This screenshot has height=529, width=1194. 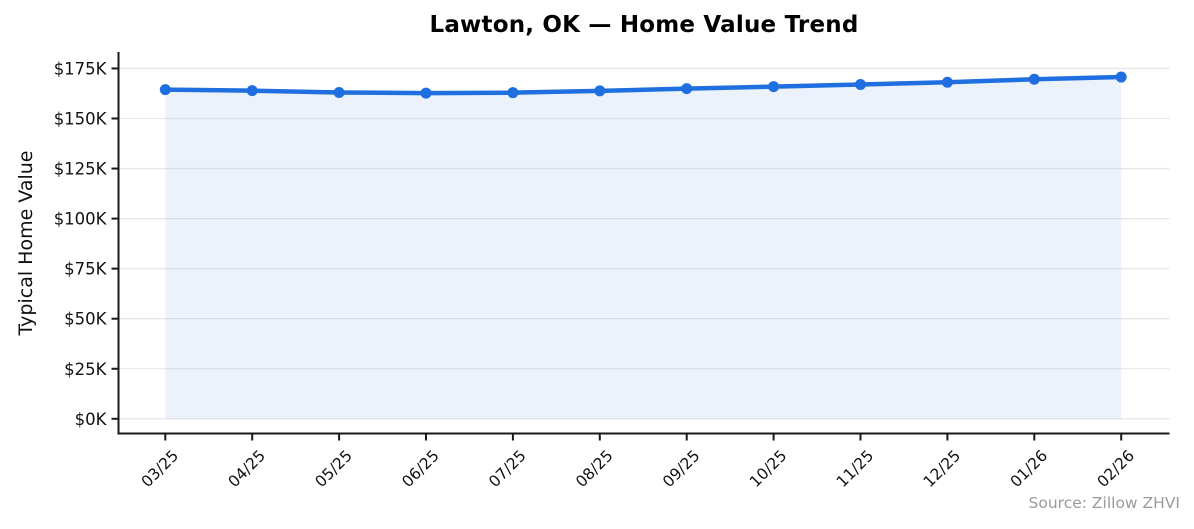 What do you see at coordinates (81, 169) in the screenshot?
I see `y-tick-label: $125K` at bounding box center [81, 169].